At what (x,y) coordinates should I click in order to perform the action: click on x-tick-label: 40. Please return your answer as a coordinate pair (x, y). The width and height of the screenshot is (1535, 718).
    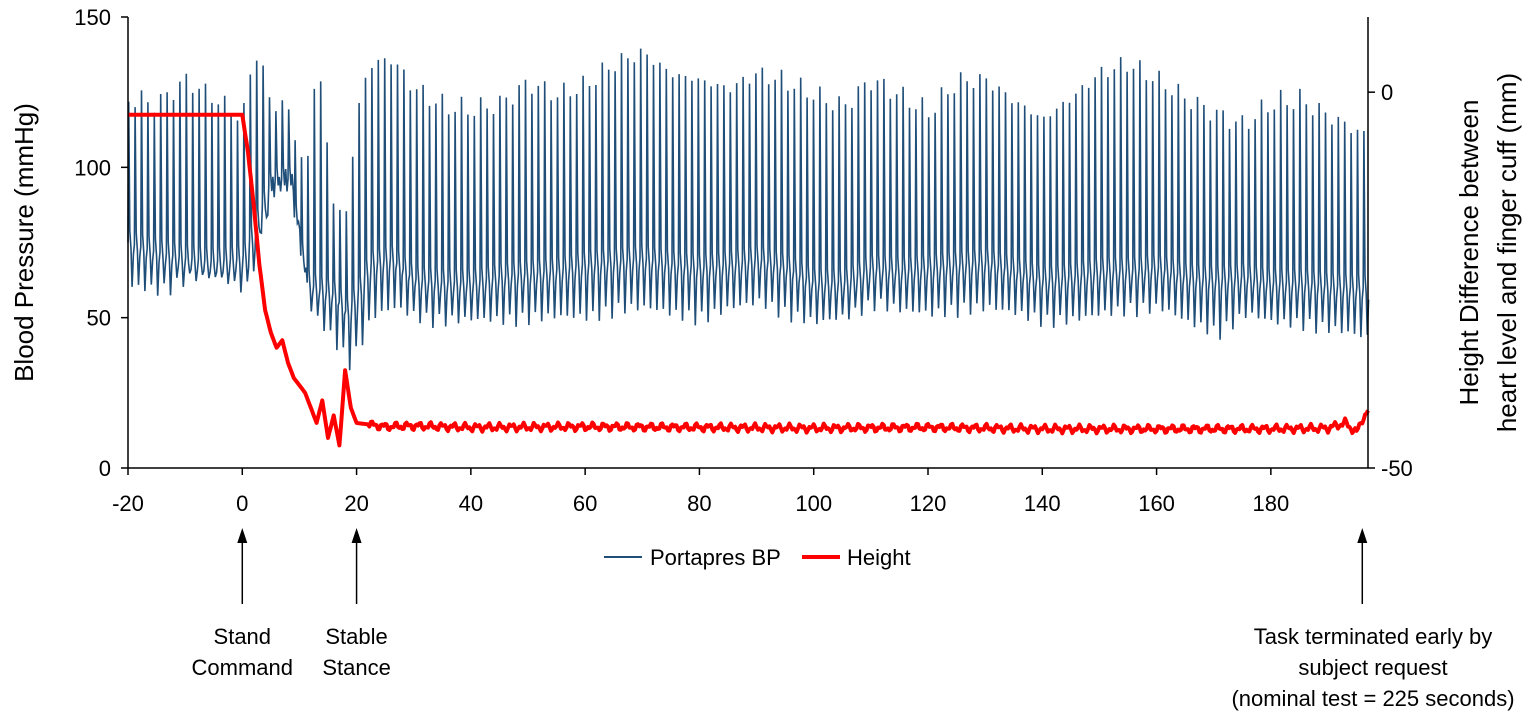
    Looking at the image, I should click on (471, 503).